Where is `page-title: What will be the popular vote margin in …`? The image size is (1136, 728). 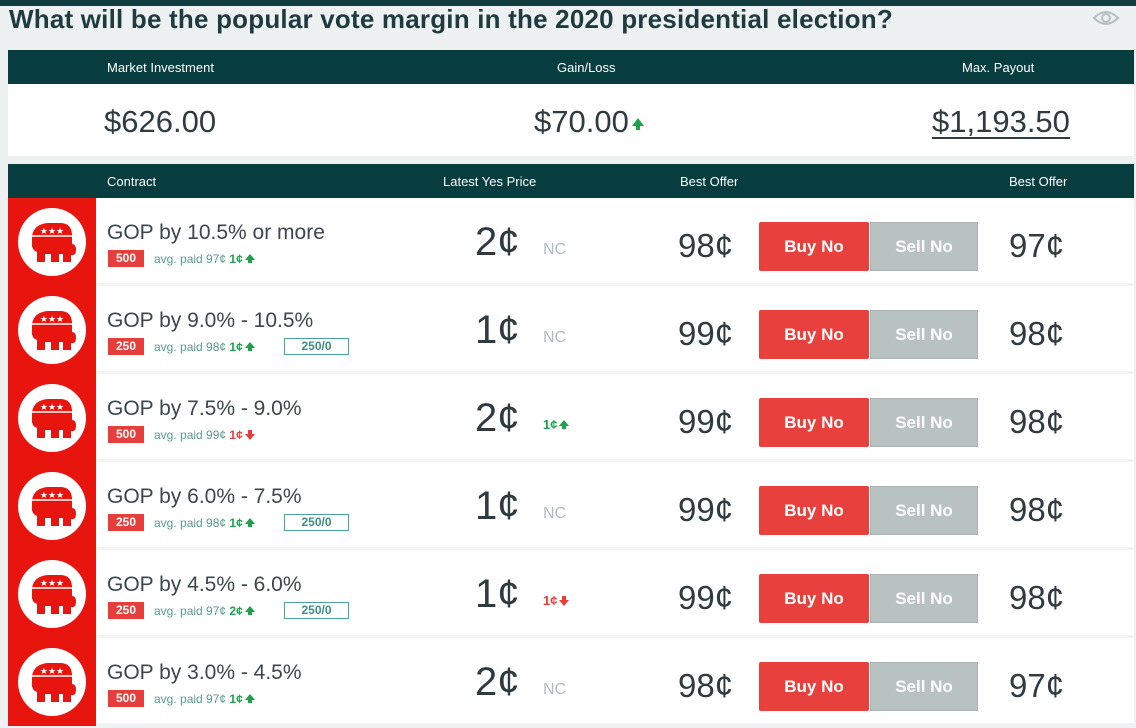 page-title: What will be the popular vote margin in … is located at coordinates (451, 19).